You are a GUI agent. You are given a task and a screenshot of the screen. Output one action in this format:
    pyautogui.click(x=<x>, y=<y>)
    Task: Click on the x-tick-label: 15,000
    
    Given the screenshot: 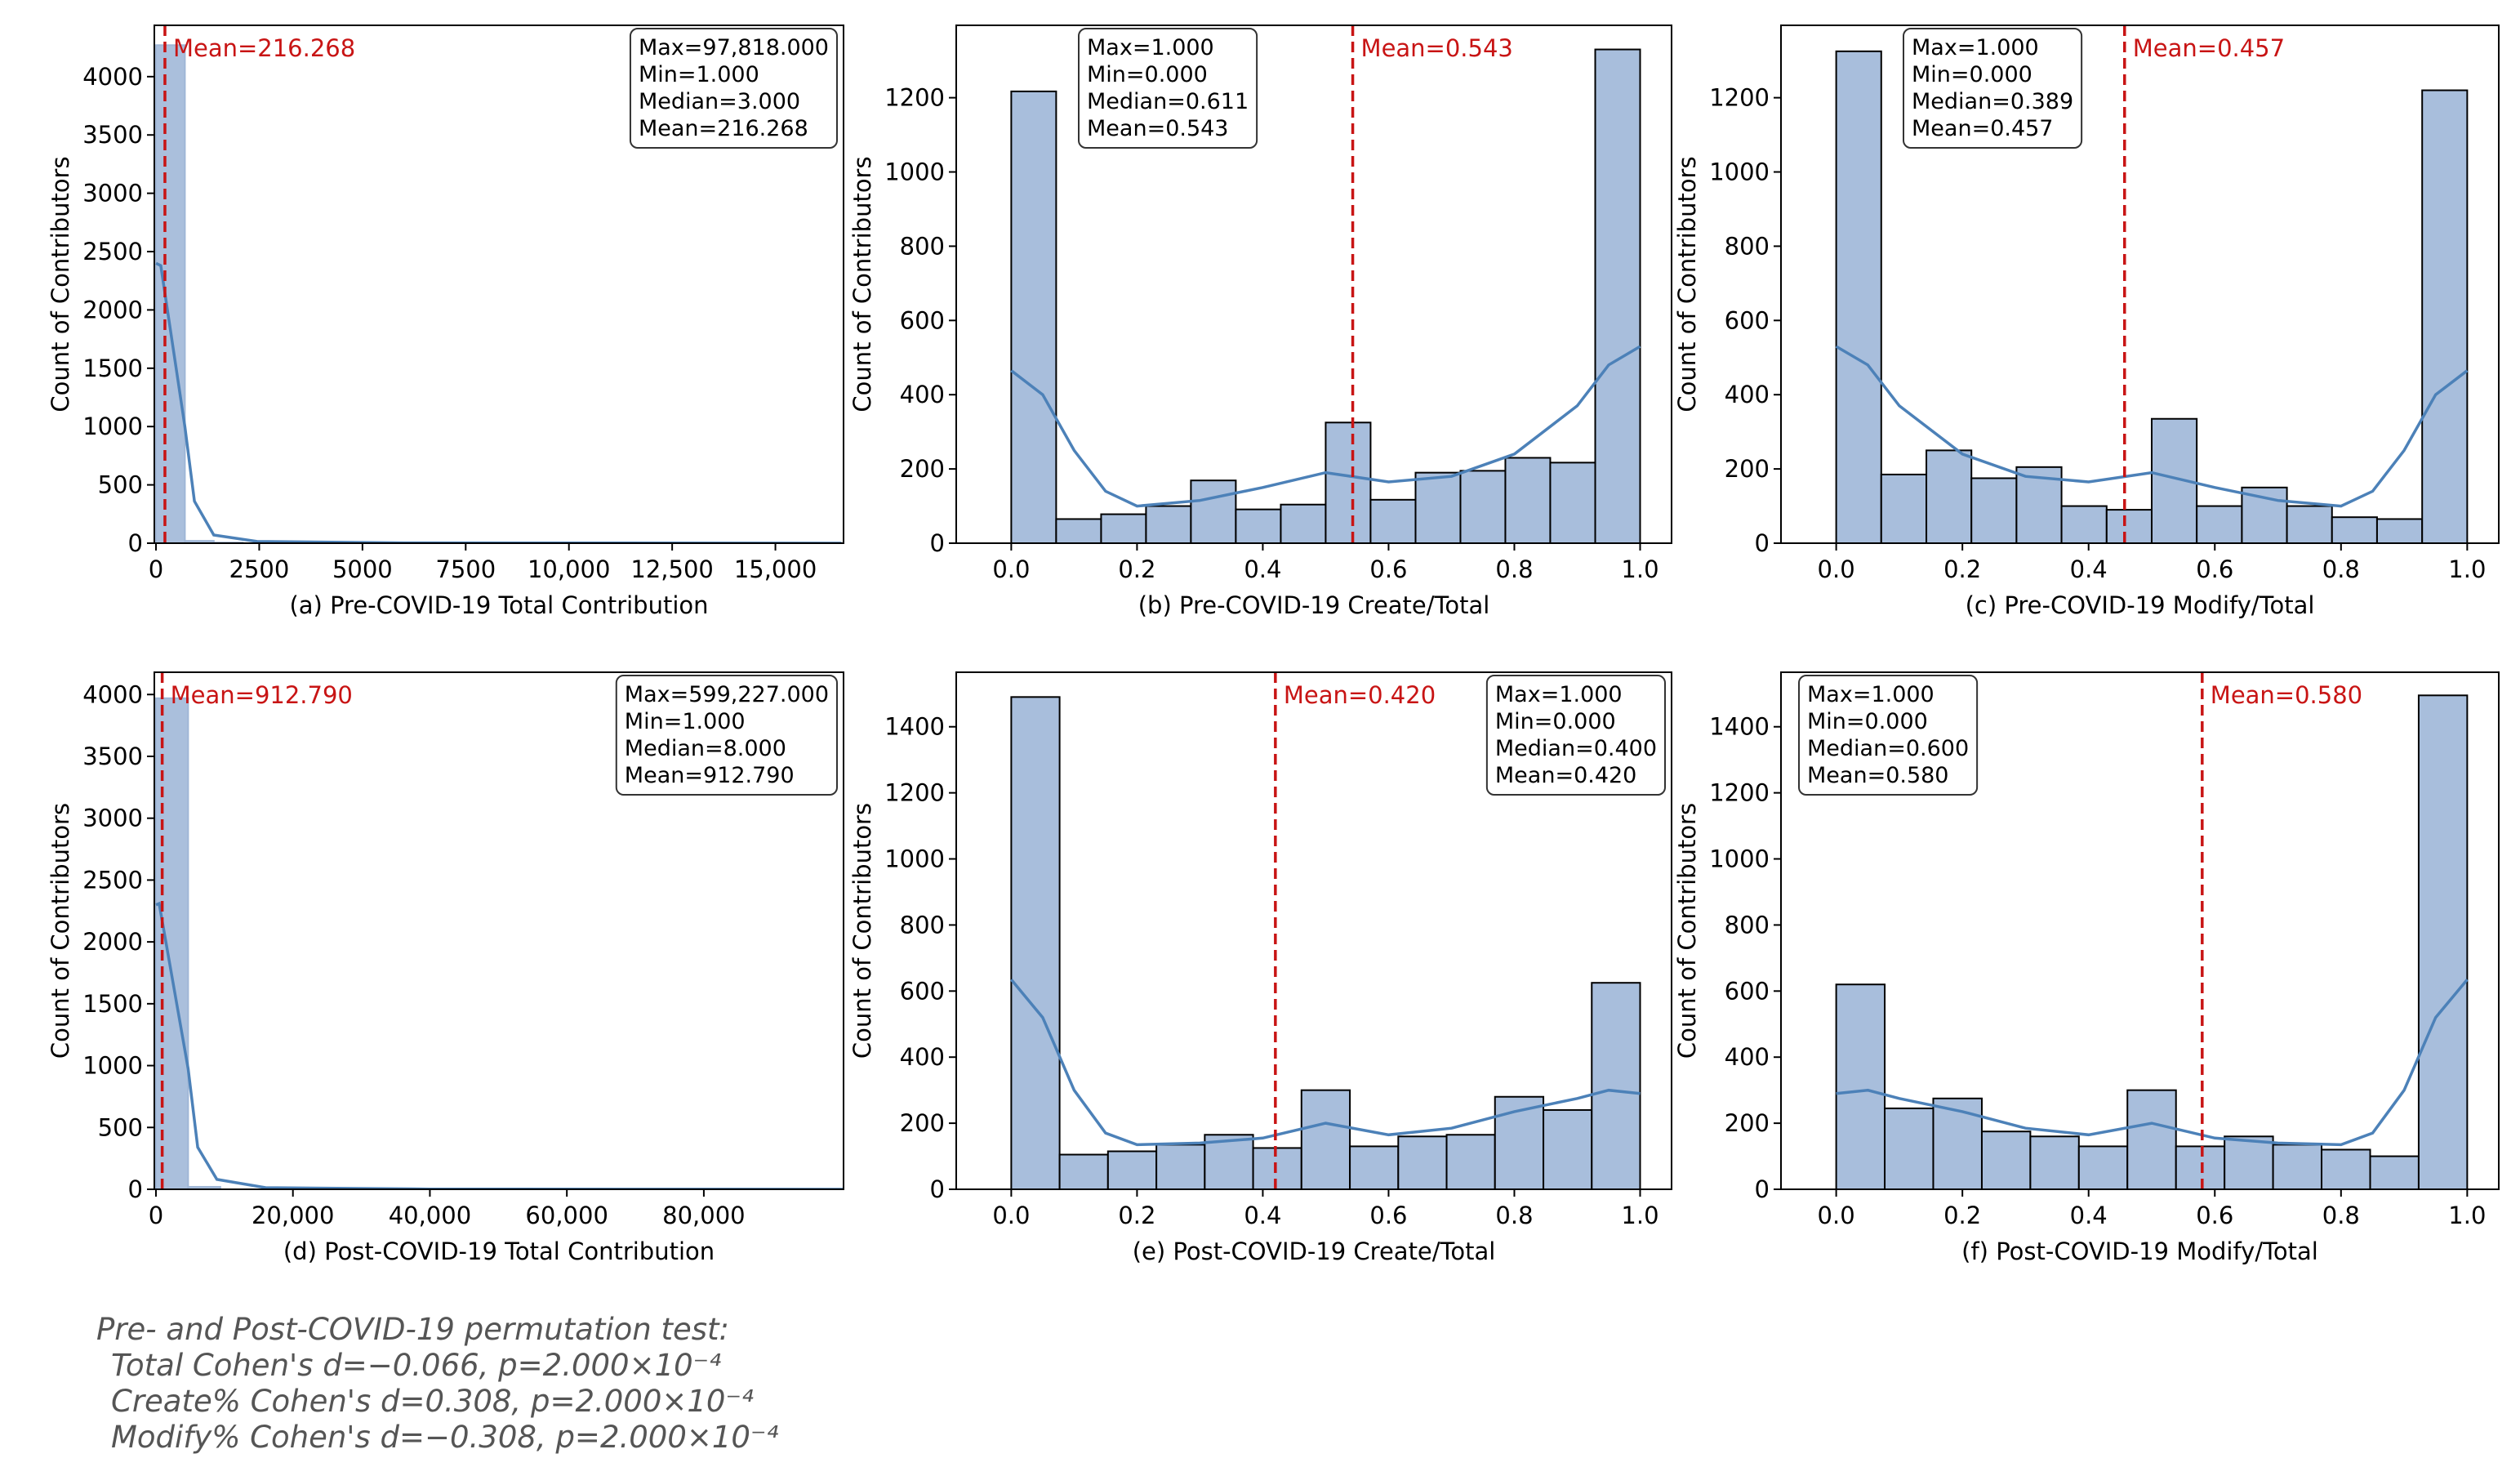 What is the action you would take?
    pyautogui.click(x=775, y=569)
    